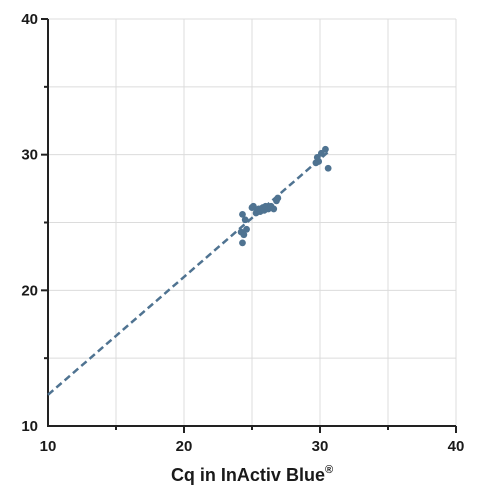  What do you see at coordinates (29, 290) in the screenshot?
I see `y-tick-label: 20` at bounding box center [29, 290].